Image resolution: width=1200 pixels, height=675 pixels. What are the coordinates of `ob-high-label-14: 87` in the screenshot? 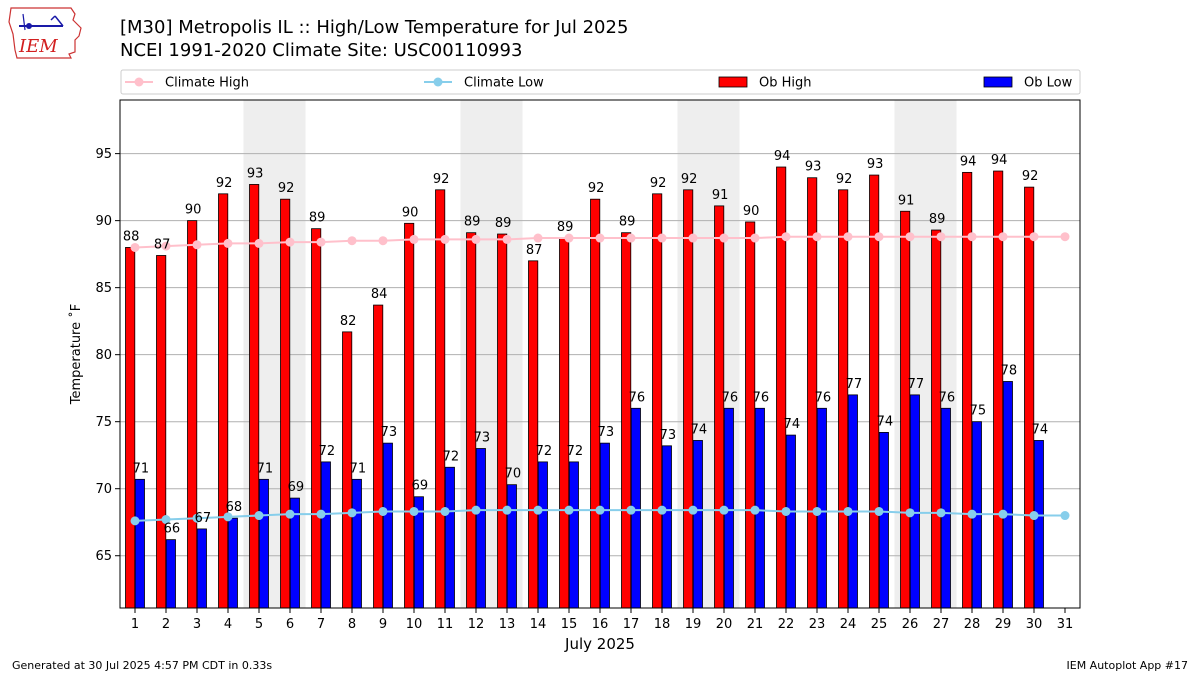 It's located at (534, 250).